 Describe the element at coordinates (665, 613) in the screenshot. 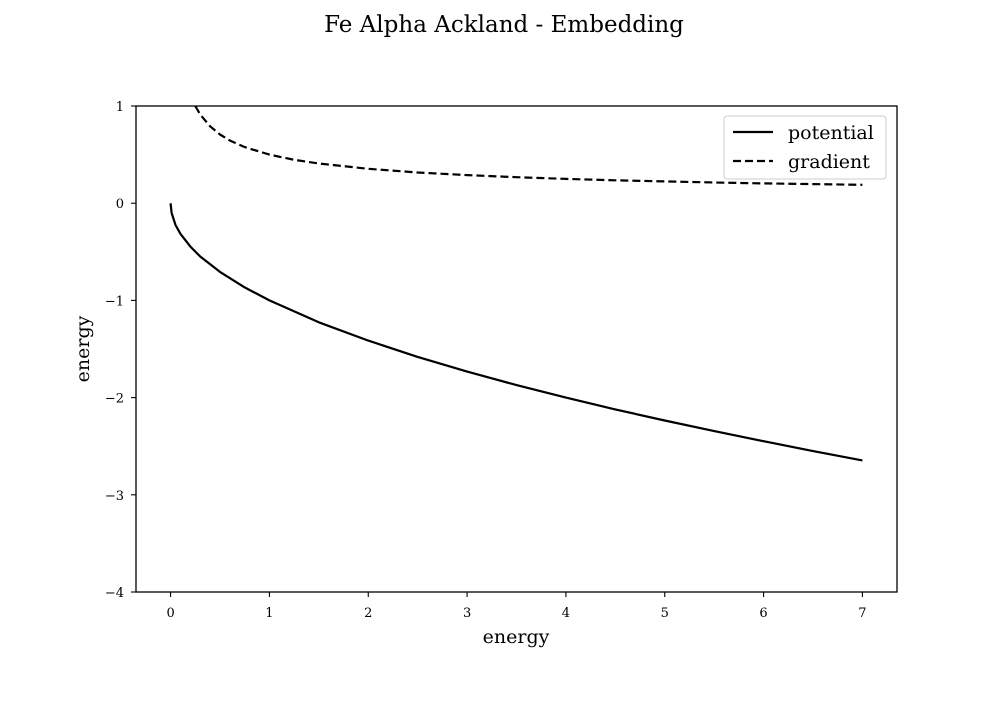

I see `x-tick-label: 5` at that location.